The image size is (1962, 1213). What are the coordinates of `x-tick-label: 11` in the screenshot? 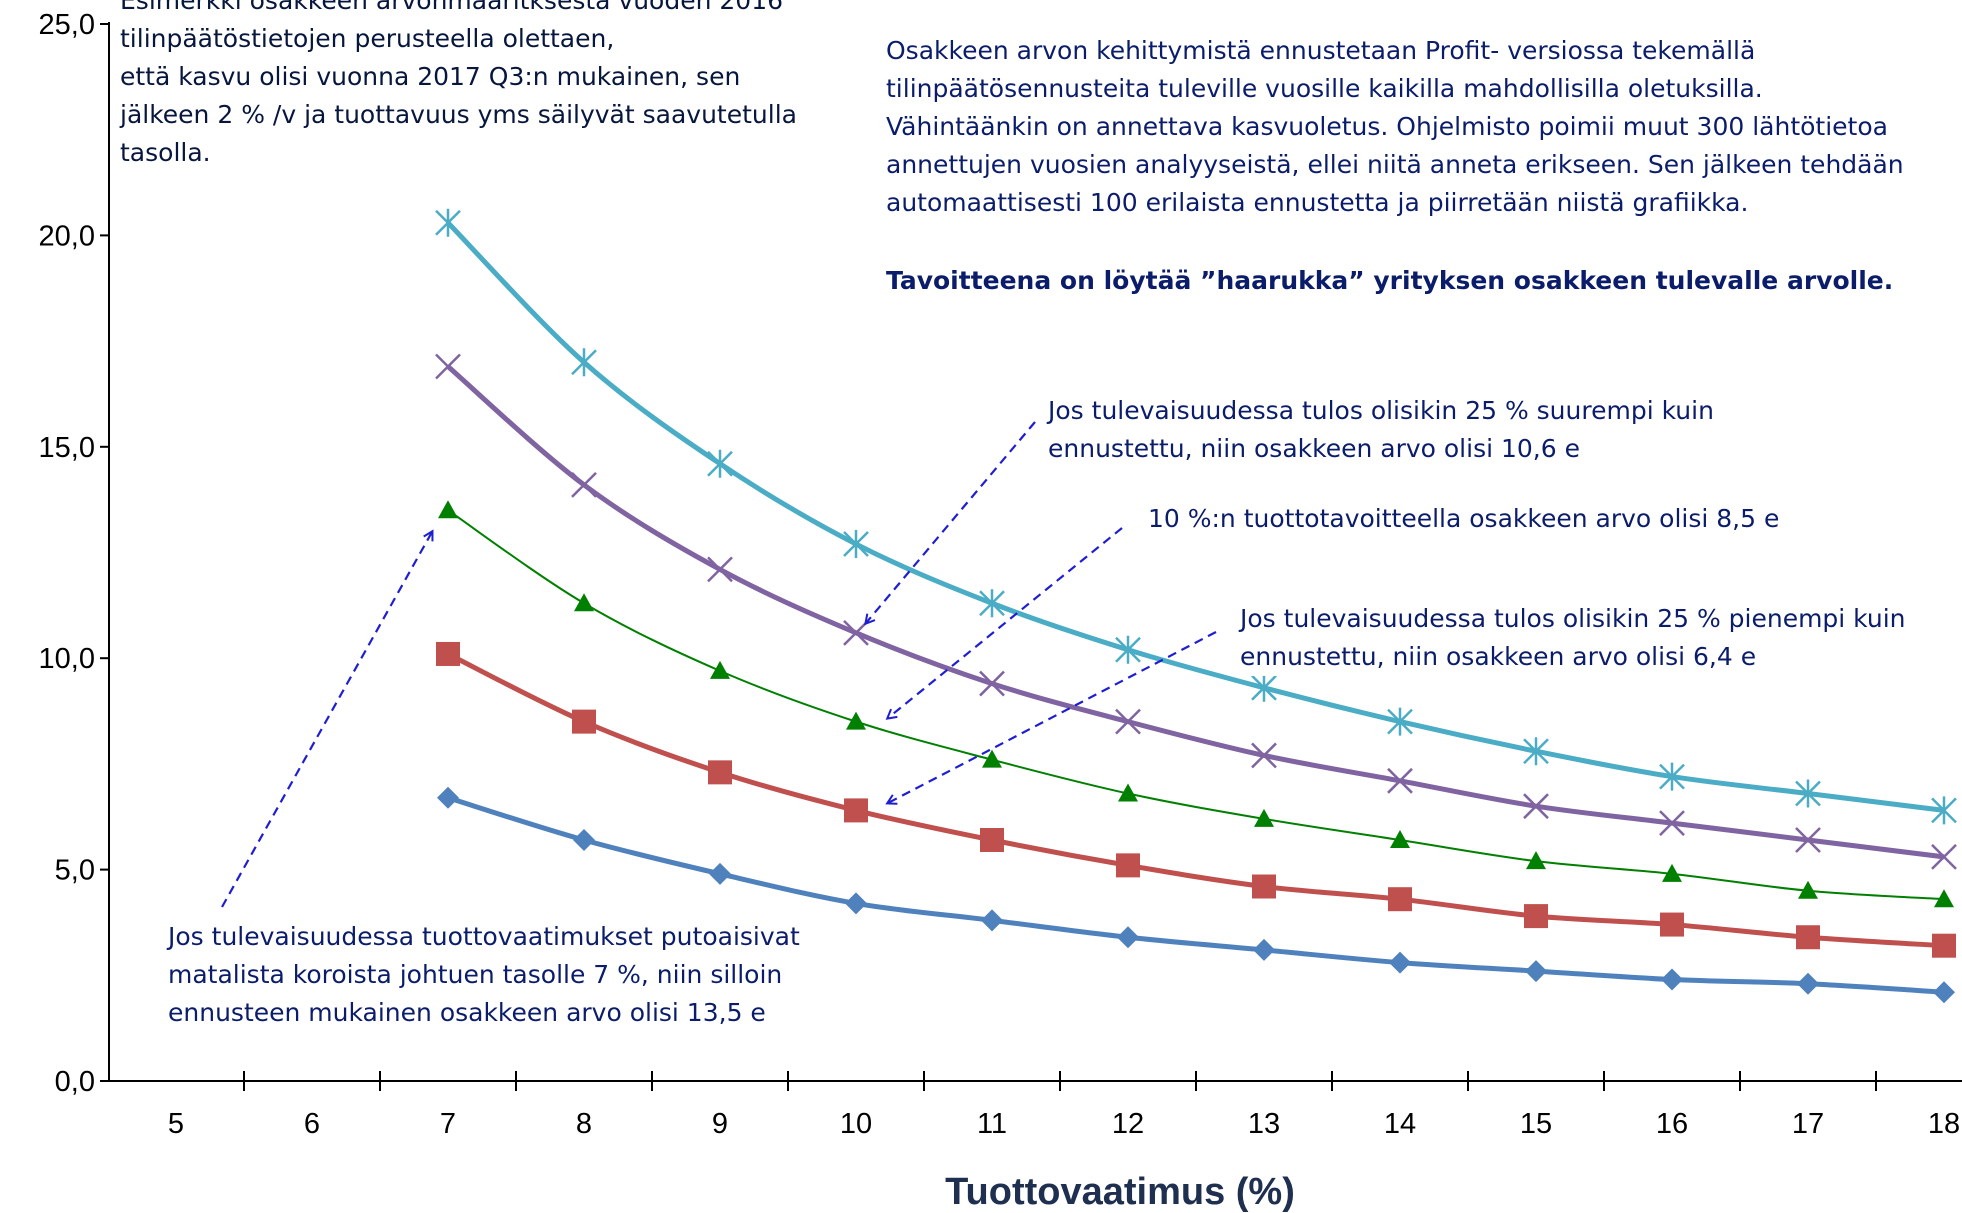 It's located at (992, 1124).